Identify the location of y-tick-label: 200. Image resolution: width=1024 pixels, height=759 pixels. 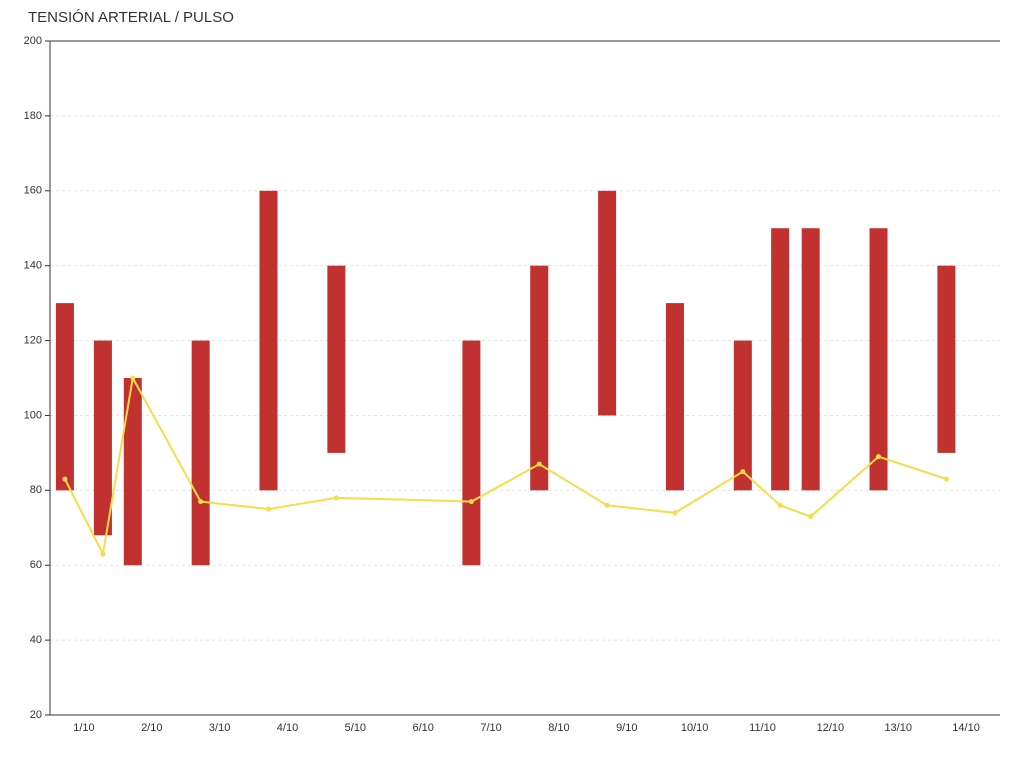
(33, 41).